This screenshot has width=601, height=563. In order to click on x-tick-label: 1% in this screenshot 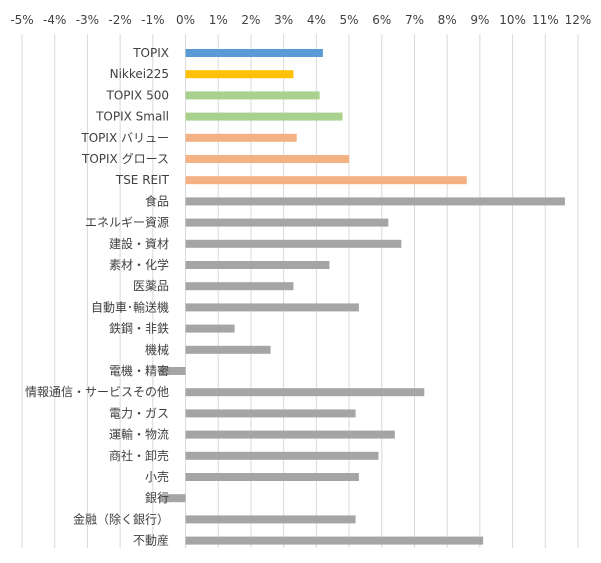, I will do `click(218, 20)`.